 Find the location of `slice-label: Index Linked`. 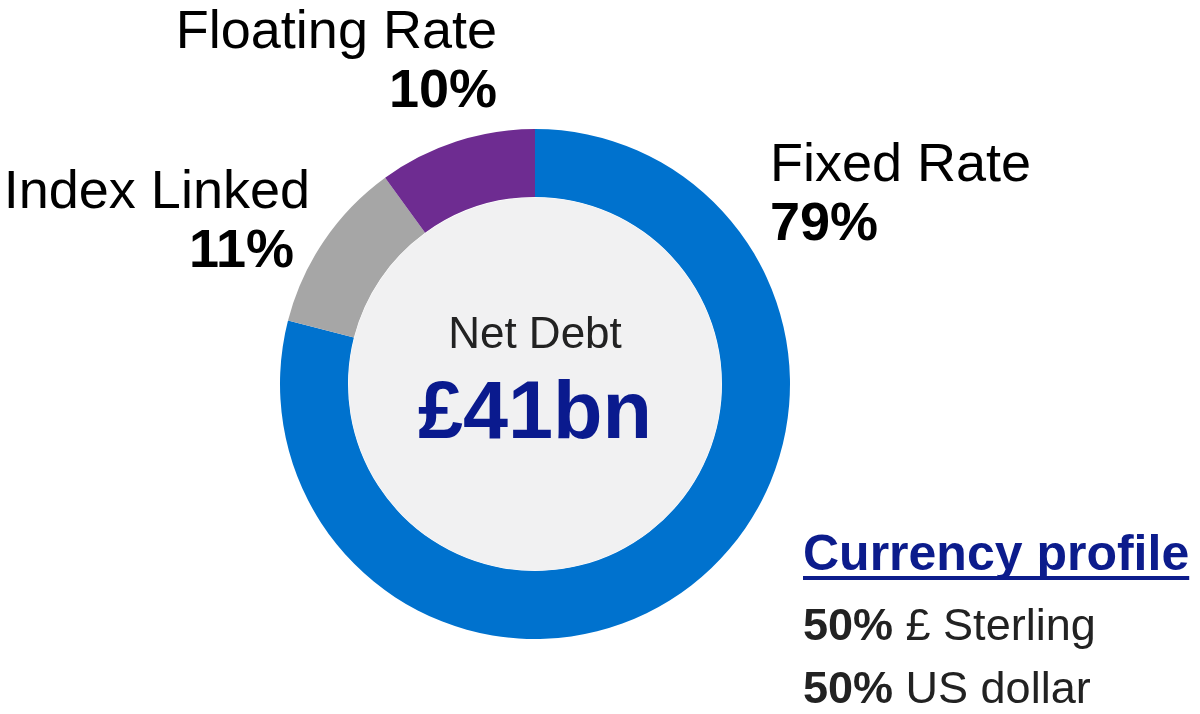

slice-label: Index Linked is located at coordinates (156, 189).